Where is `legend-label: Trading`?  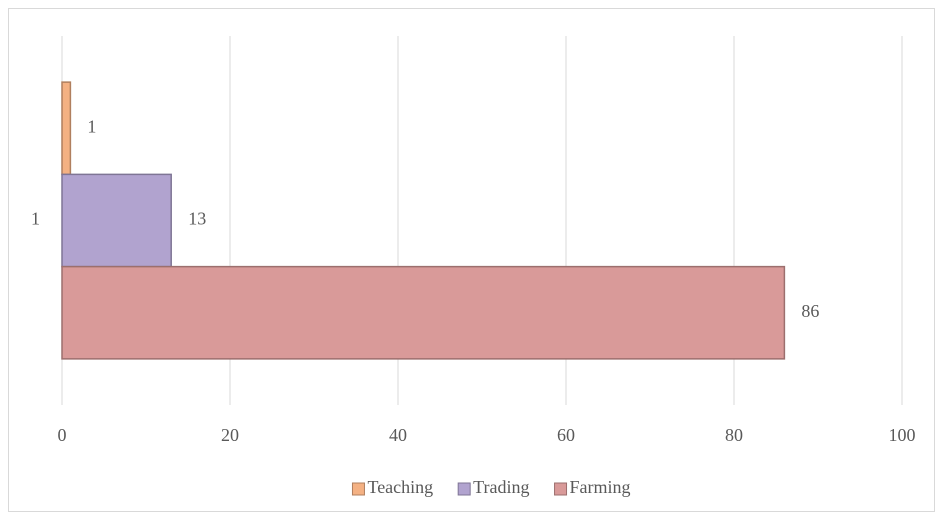 legend-label: Trading is located at coordinates (501, 487).